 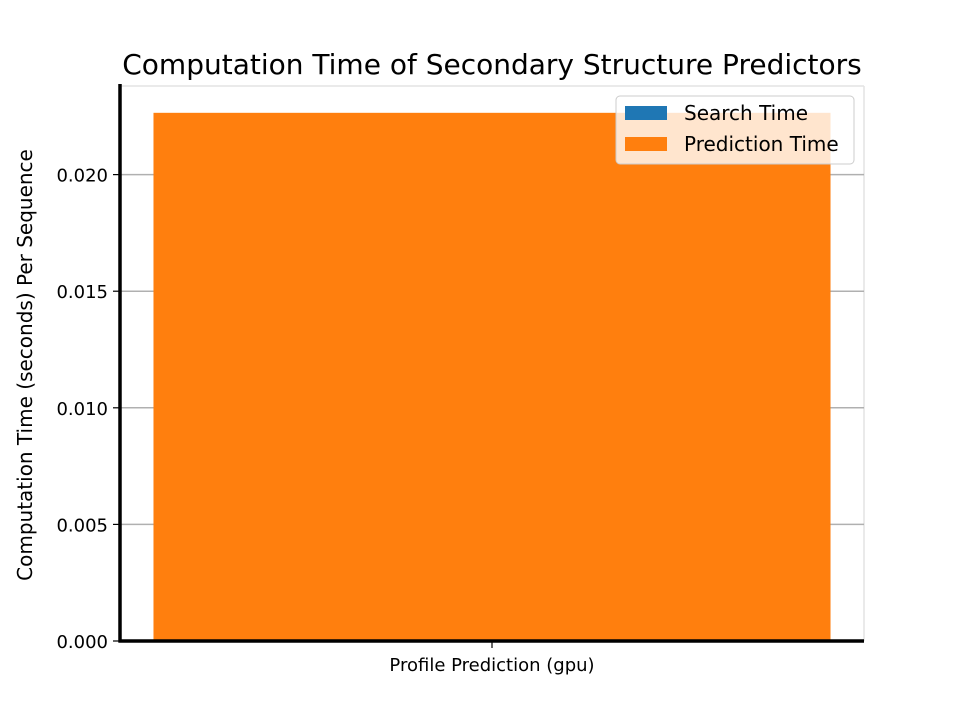 What do you see at coordinates (491, 665) in the screenshot?
I see `x-tick-label: Profile Prediction (gpu)` at bounding box center [491, 665].